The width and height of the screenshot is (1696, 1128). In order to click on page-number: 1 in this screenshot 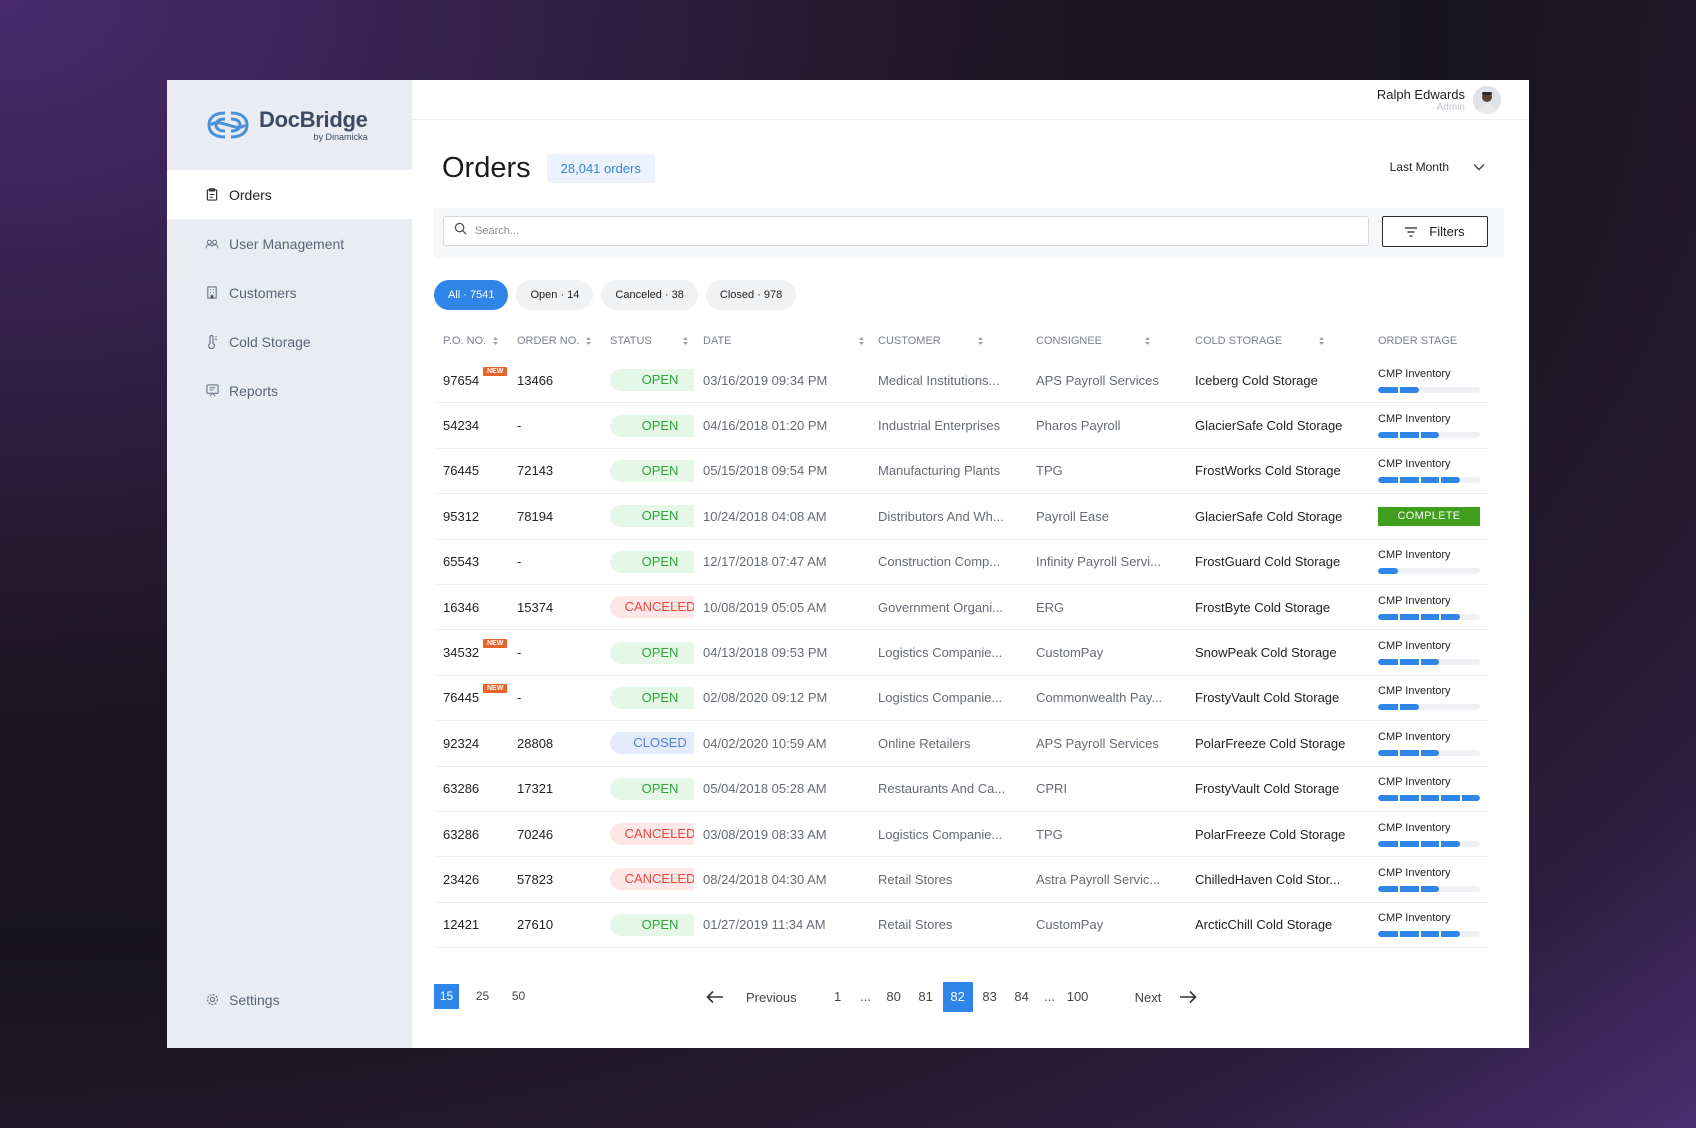, I will do `click(837, 996)`.